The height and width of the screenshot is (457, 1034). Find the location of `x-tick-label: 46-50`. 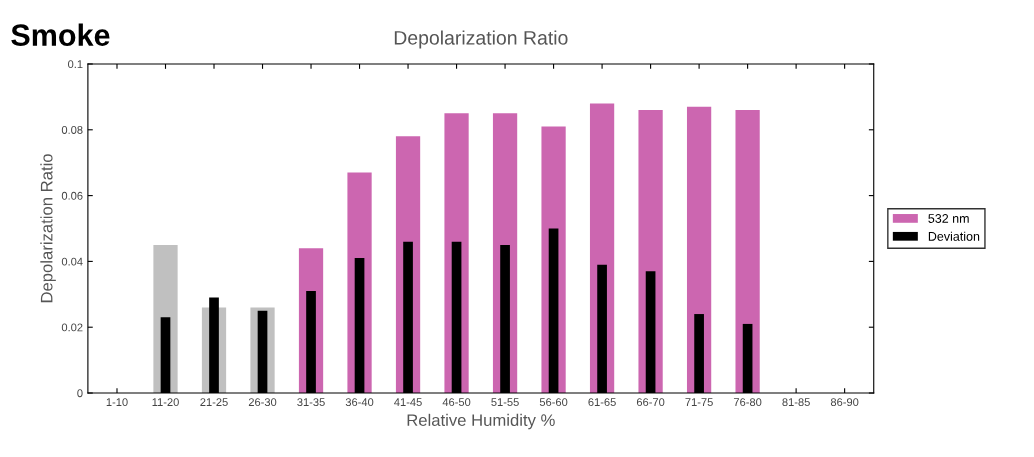

x-tick-label: 46-50 is located at coordinates (456, 402).